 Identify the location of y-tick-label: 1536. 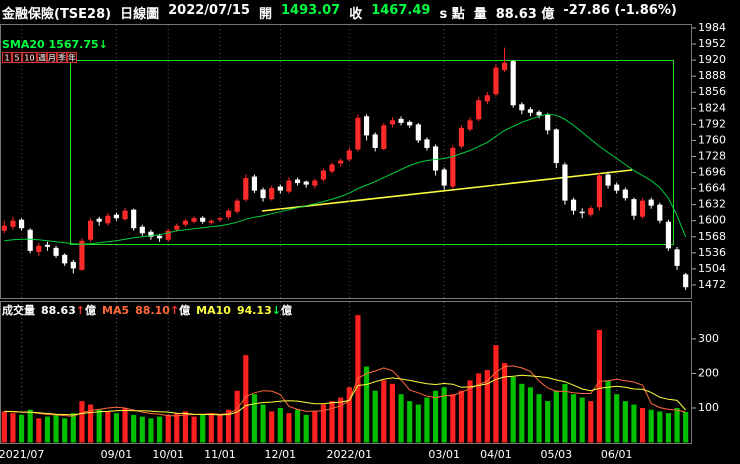
(712, 252).